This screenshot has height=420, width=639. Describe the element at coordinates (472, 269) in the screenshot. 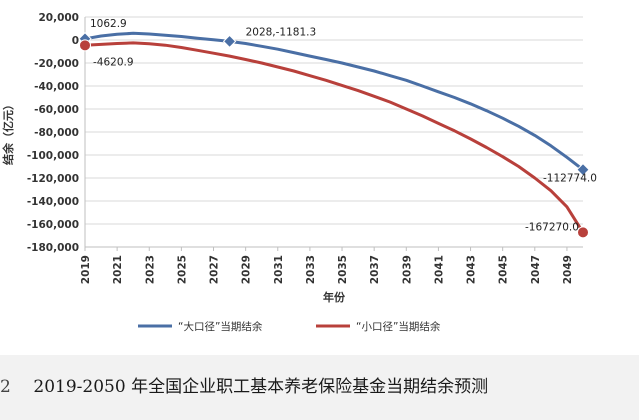

I see `x-tick-label: 2043` at that location.